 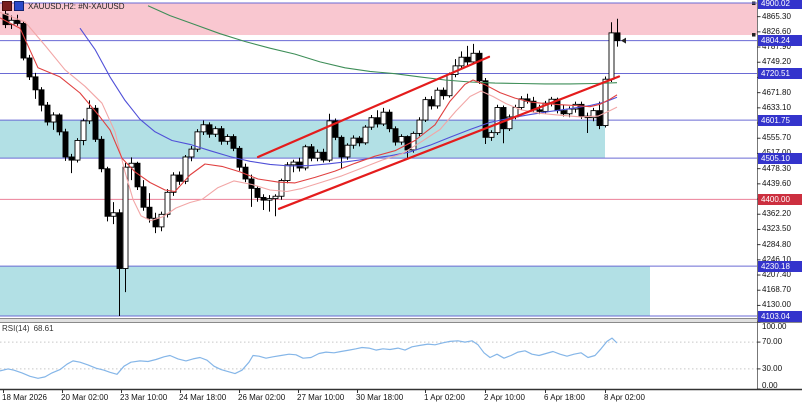 I want to click on price-tick-label: 4826.60, so click(x=776, y=31).